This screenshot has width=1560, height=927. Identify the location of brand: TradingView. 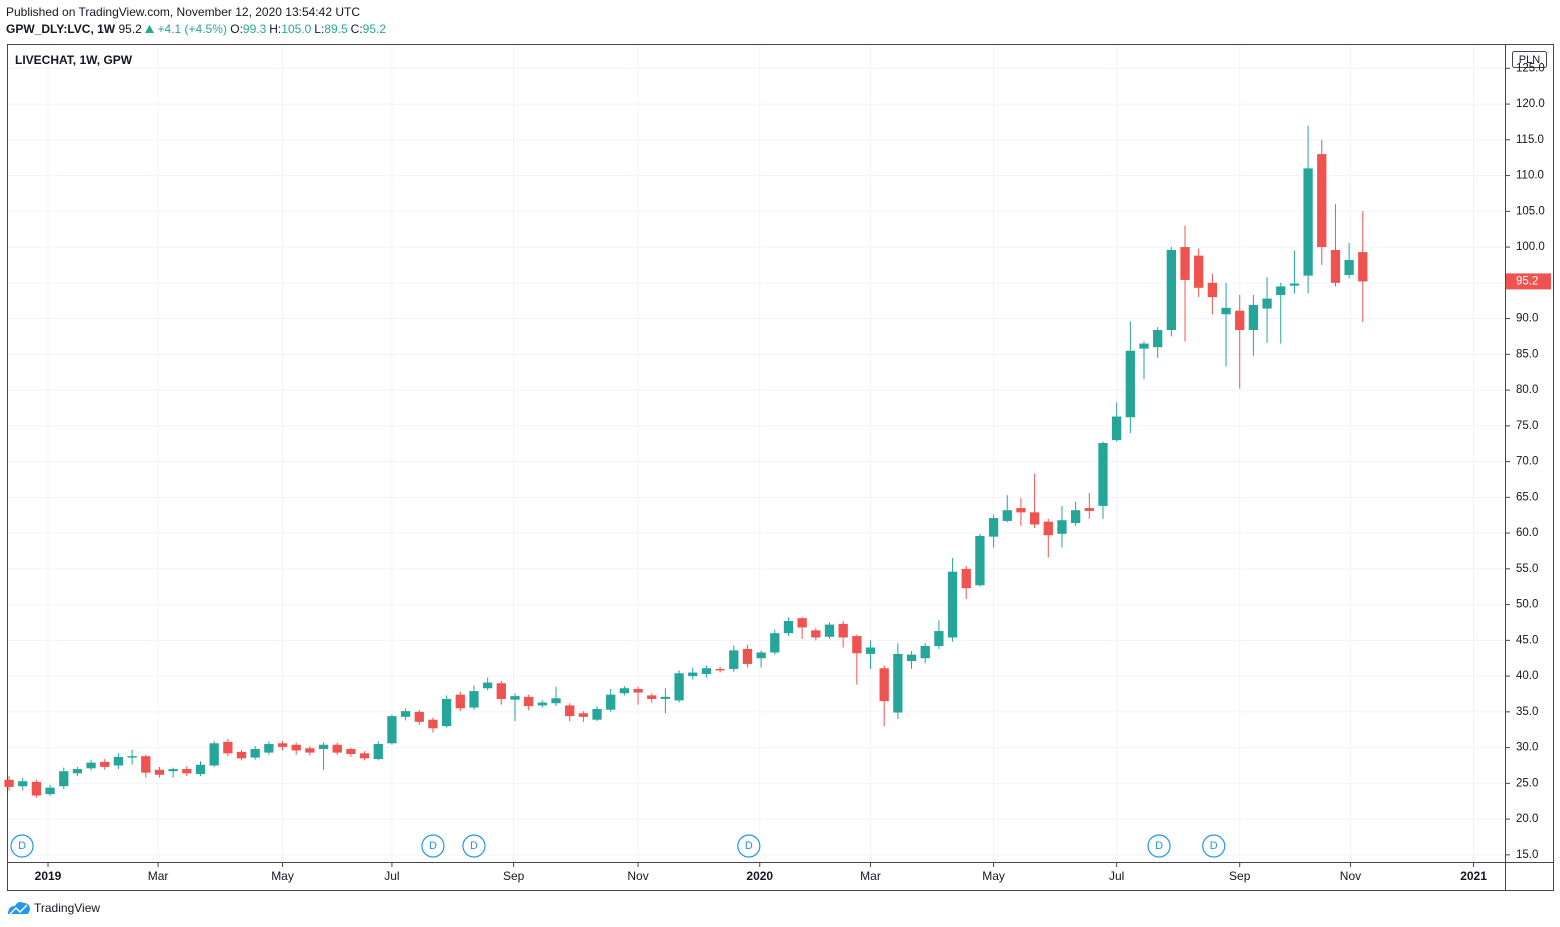
(67, 908).